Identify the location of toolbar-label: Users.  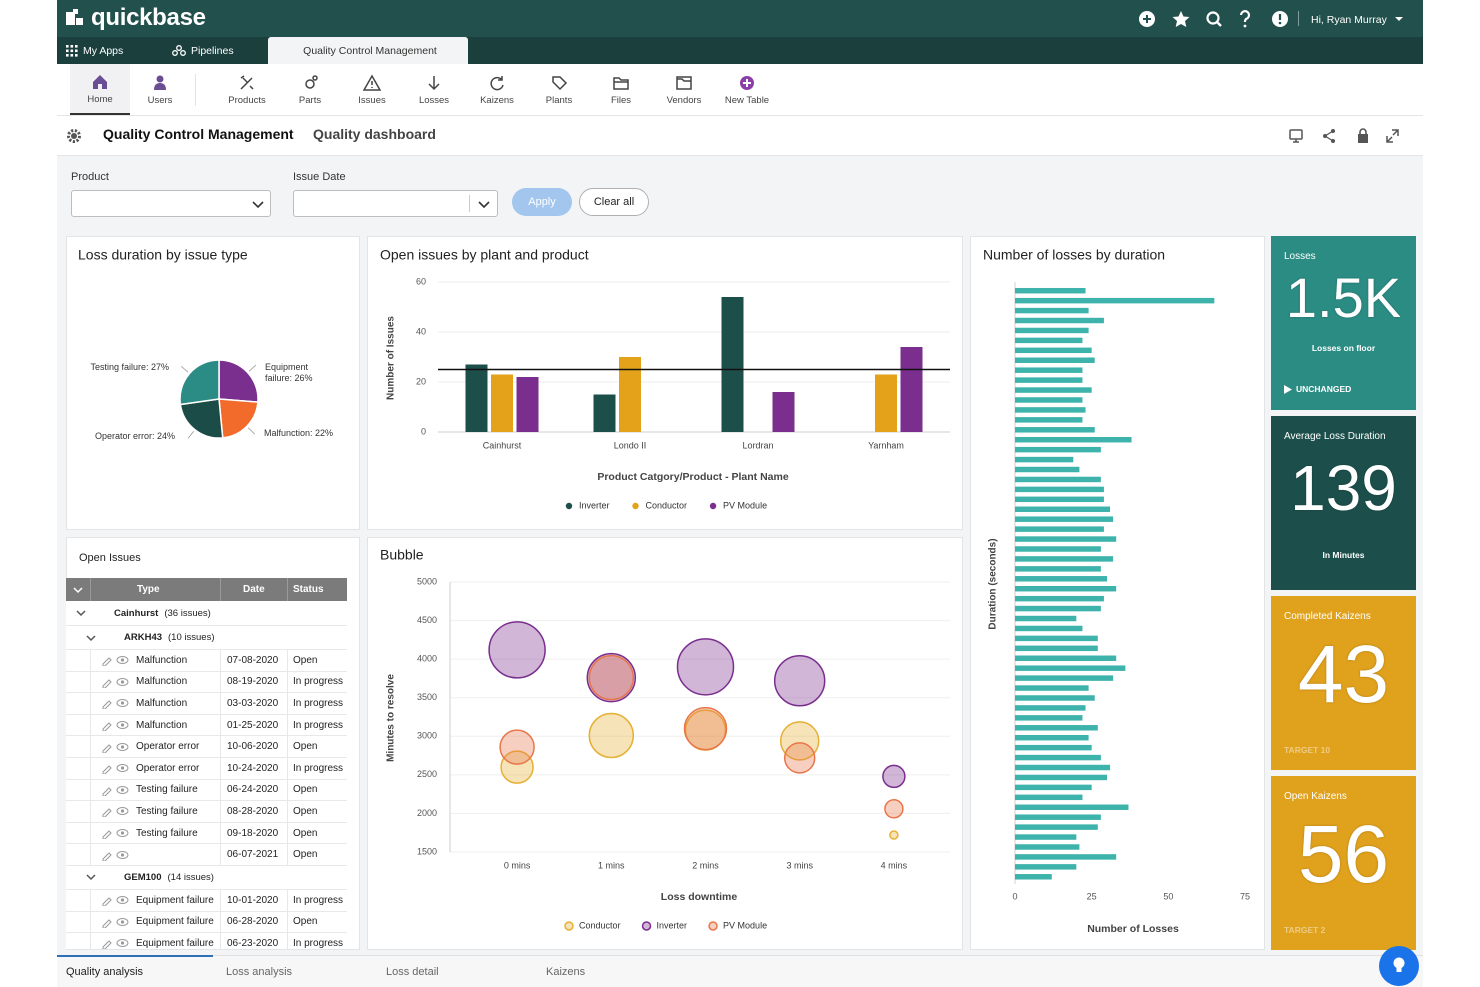
(160, 100).